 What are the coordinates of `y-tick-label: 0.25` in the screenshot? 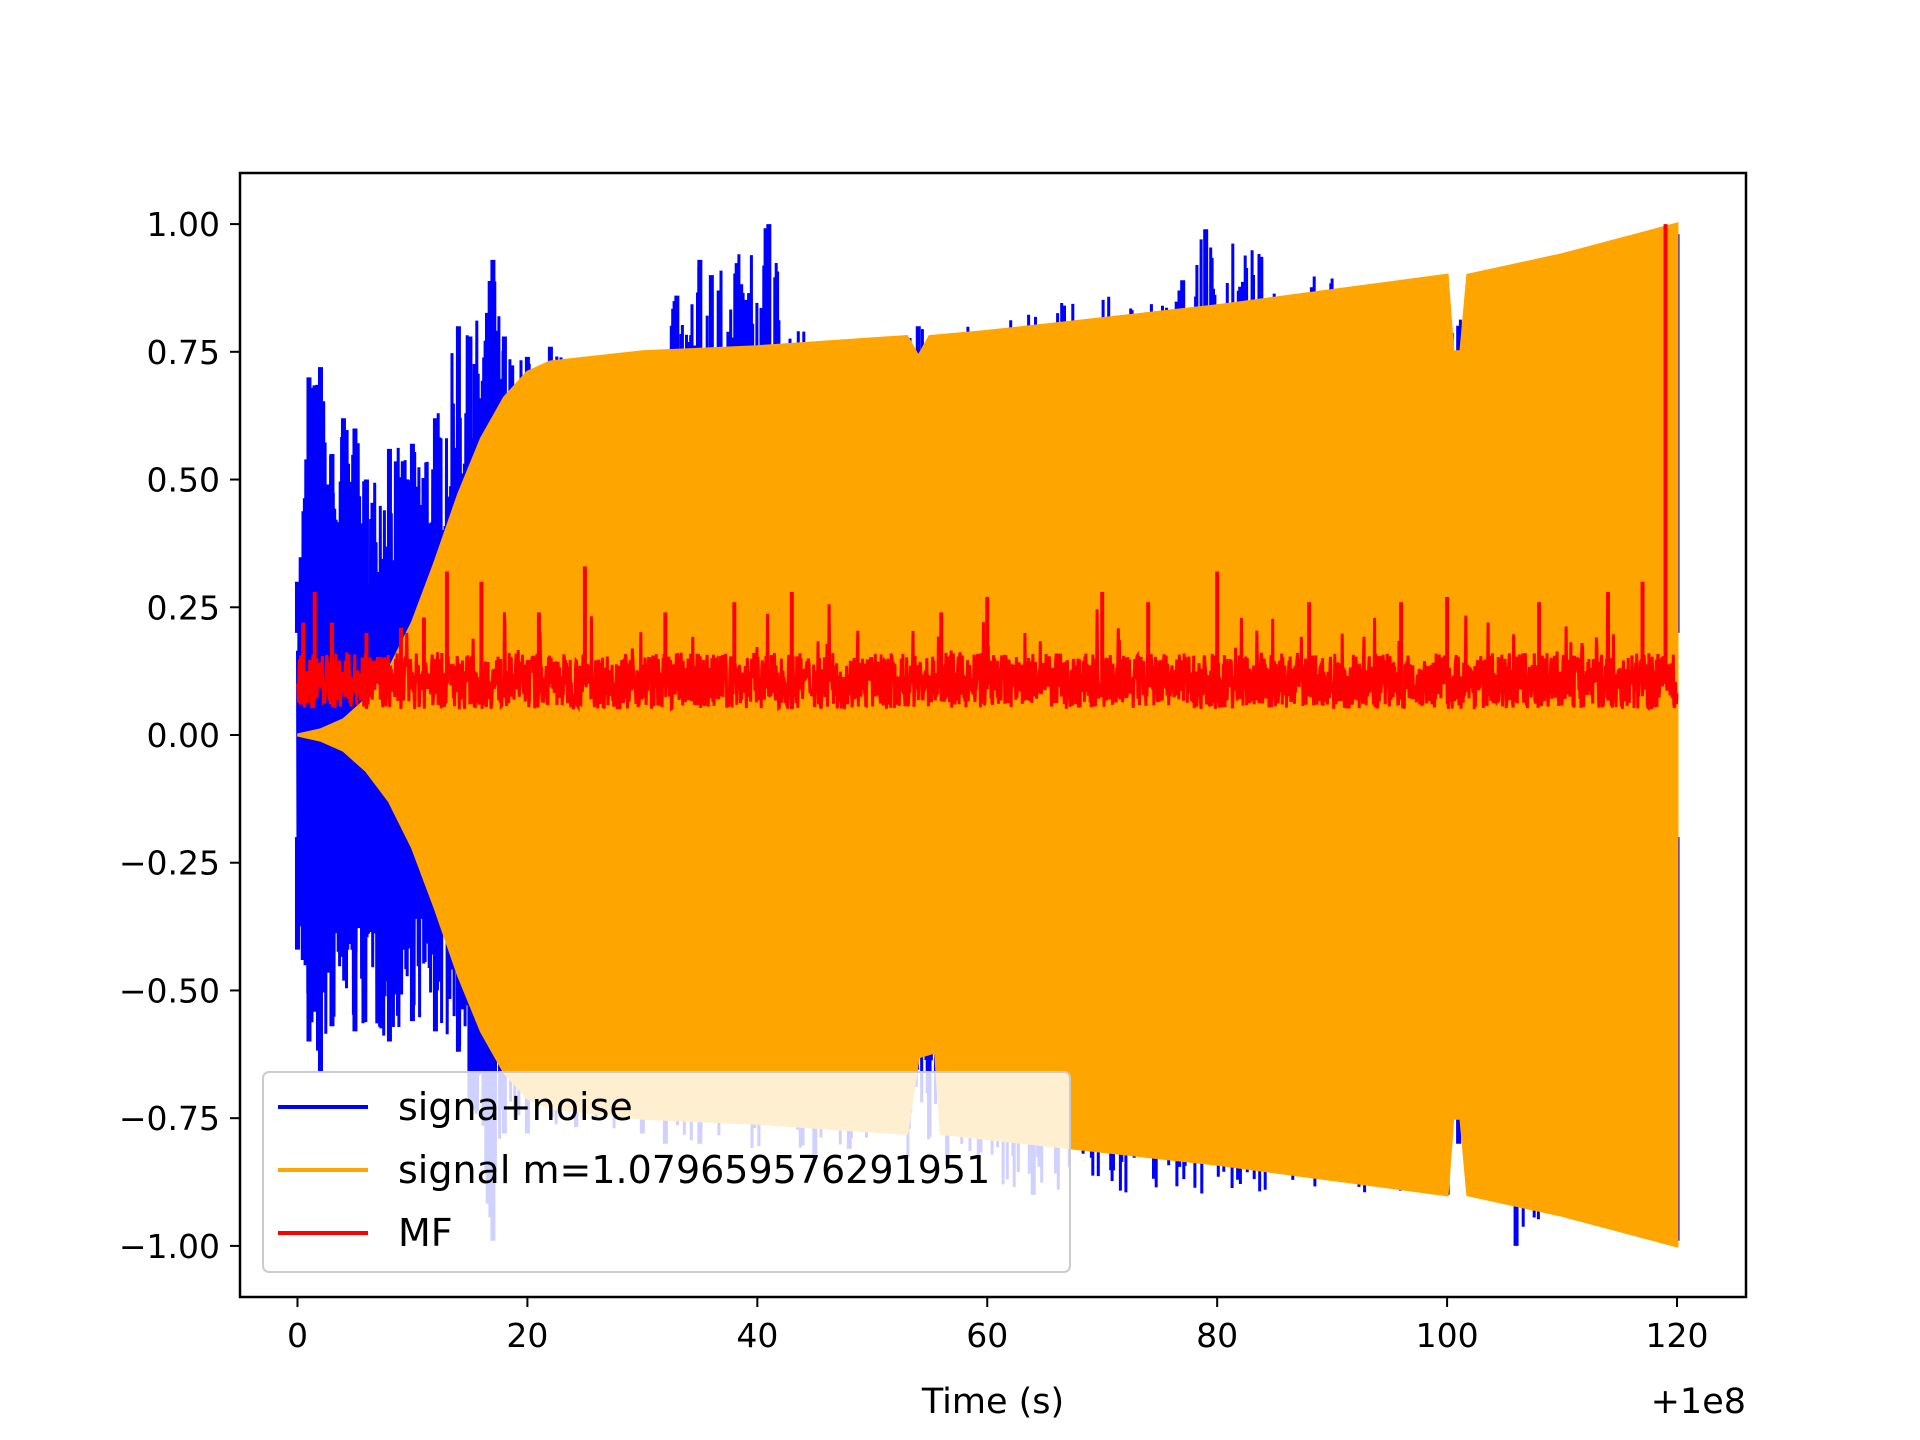 It's located at (183, 607).